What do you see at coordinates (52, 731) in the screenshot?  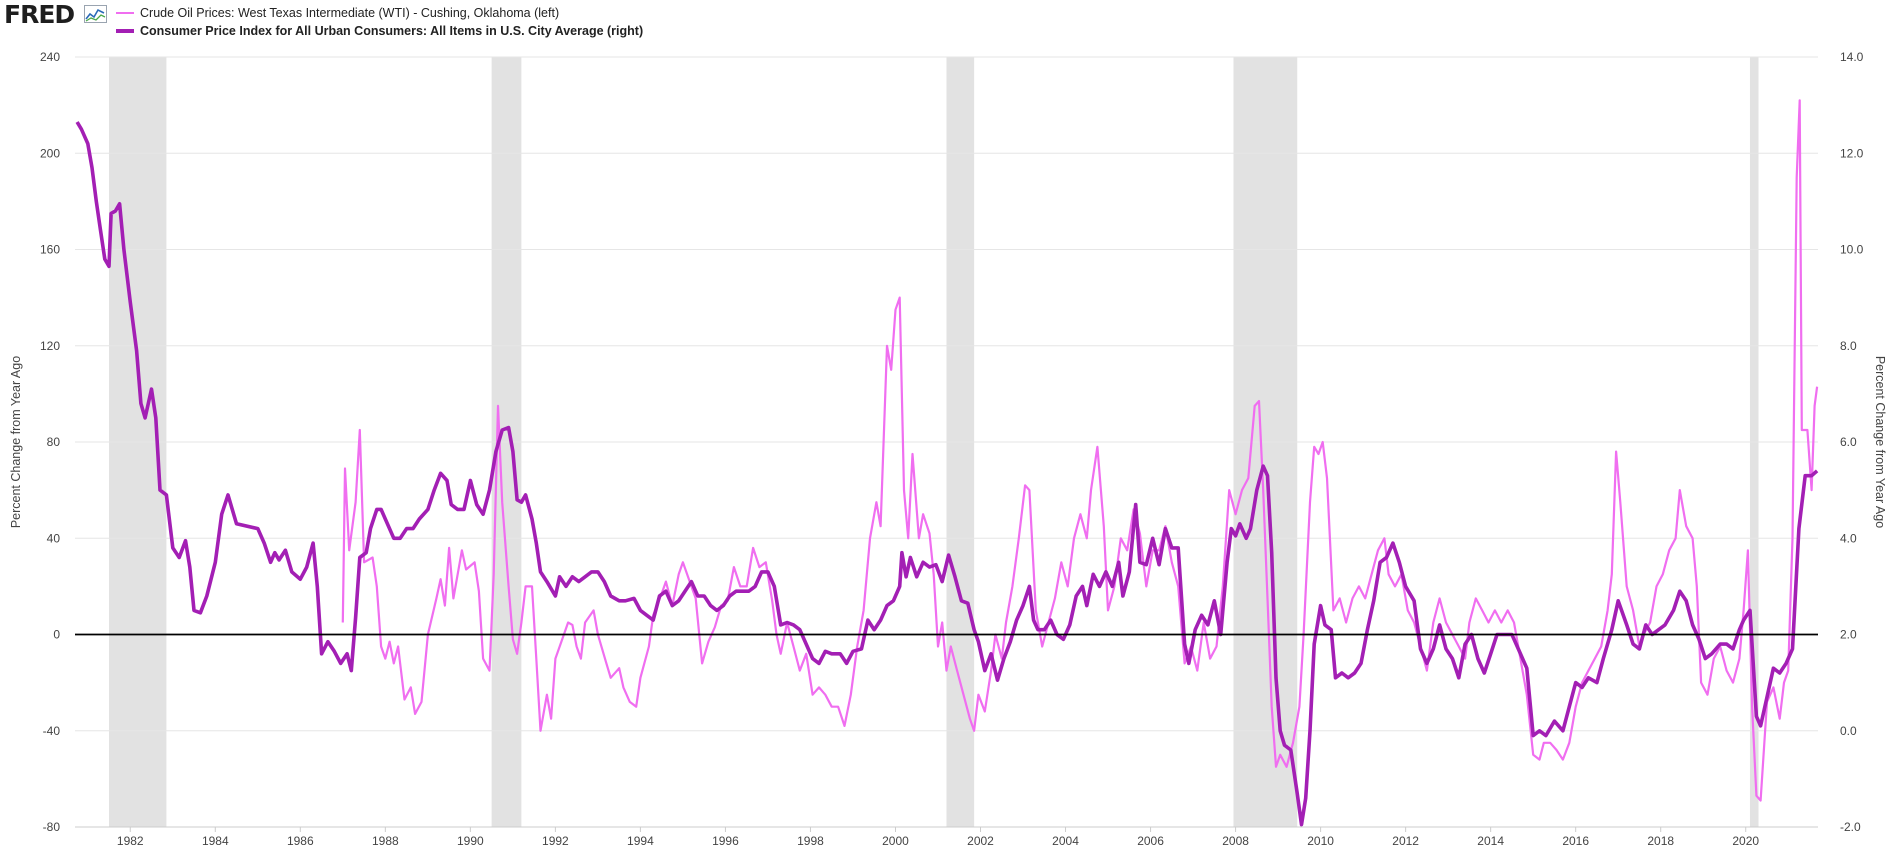 I see `y-tick-left: -40` at bounding box center [52, 731].